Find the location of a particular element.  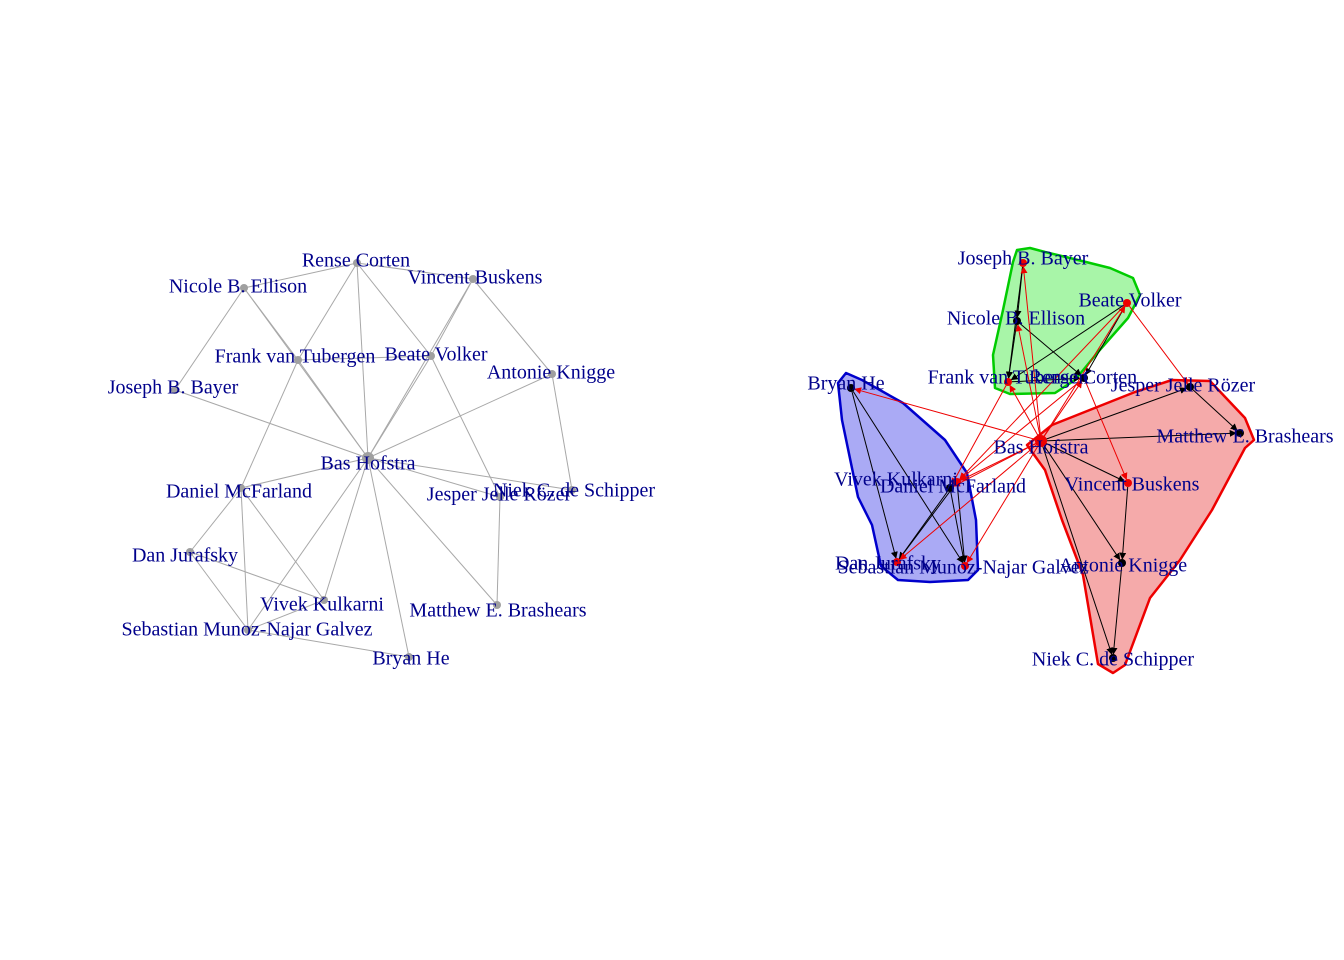

left-edge-dan-sebastian is located at coordinates (219, 591).